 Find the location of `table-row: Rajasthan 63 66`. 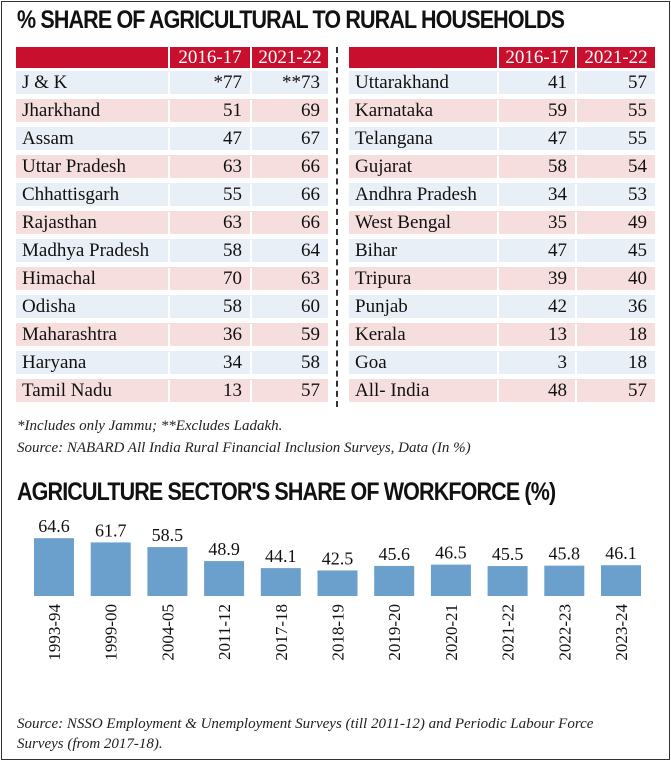

table-row: Rajasthan 63 66 is located at coordinates (172, 222).